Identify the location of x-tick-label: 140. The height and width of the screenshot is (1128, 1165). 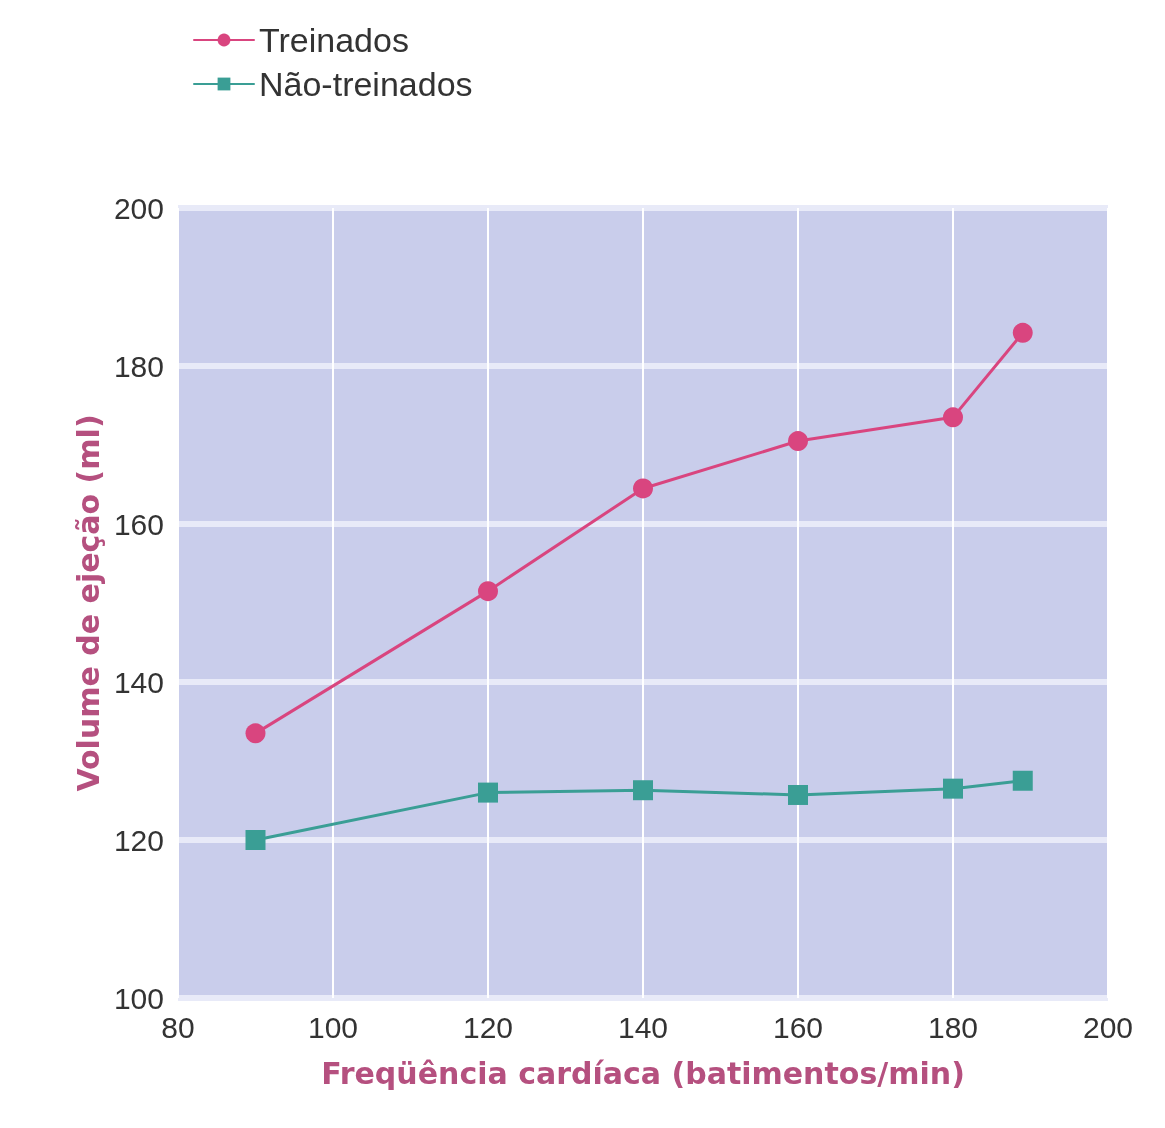
(643, 1027).